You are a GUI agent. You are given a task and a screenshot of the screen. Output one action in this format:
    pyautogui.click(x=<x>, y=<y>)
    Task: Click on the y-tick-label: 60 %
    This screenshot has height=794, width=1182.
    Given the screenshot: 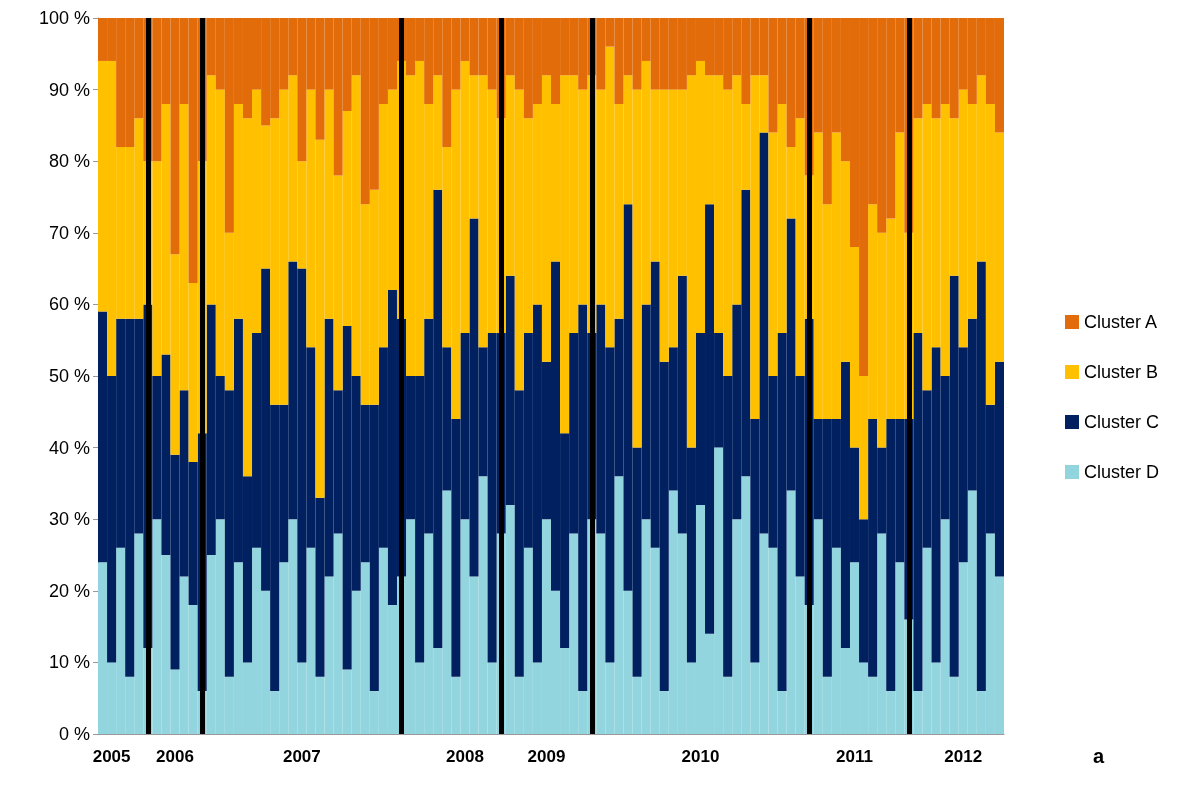 What is the action you would take?
    pyautogui.click(x=69, y=304)
    